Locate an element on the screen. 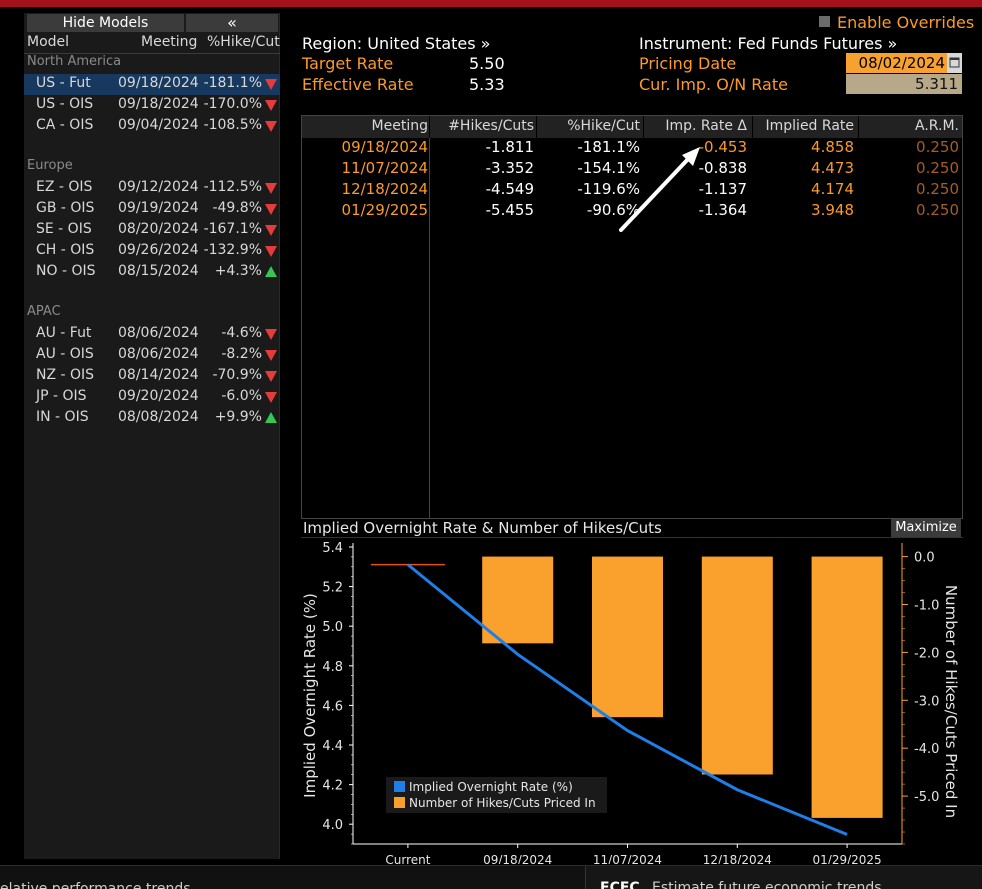 The width and height of the screenshot is (982, 889). col-hikes-cuts: #Hikes/Cuts is located at coordinates (491, 126).